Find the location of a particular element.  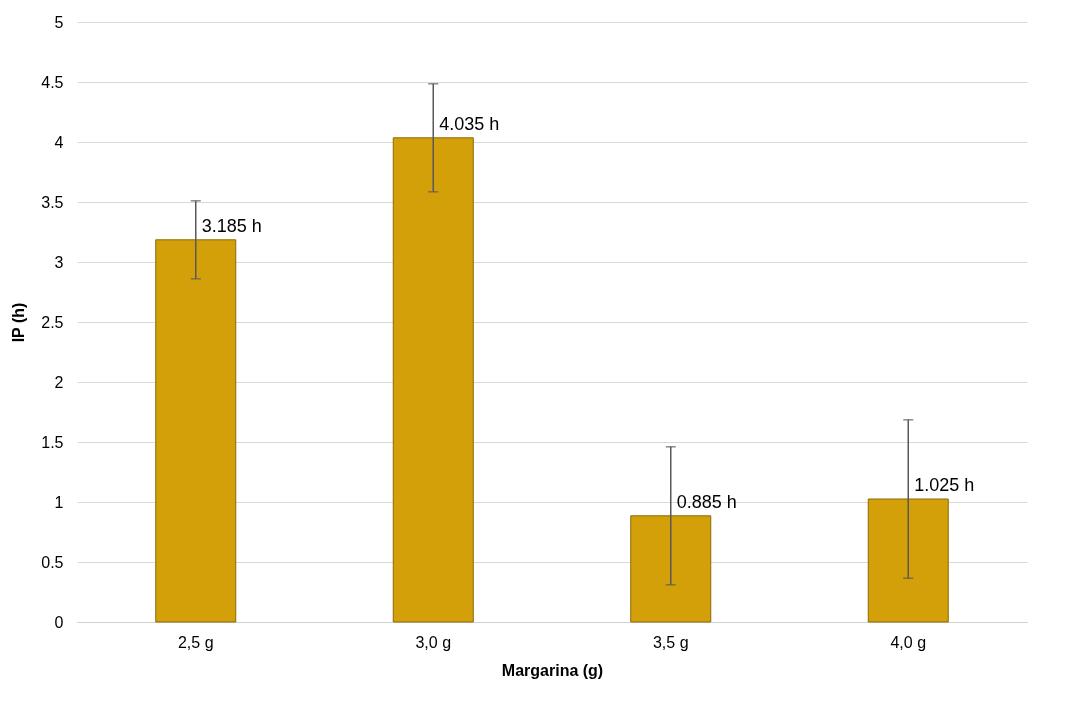

y-tick-label: 0.5 is located at coordinates (52, 562).